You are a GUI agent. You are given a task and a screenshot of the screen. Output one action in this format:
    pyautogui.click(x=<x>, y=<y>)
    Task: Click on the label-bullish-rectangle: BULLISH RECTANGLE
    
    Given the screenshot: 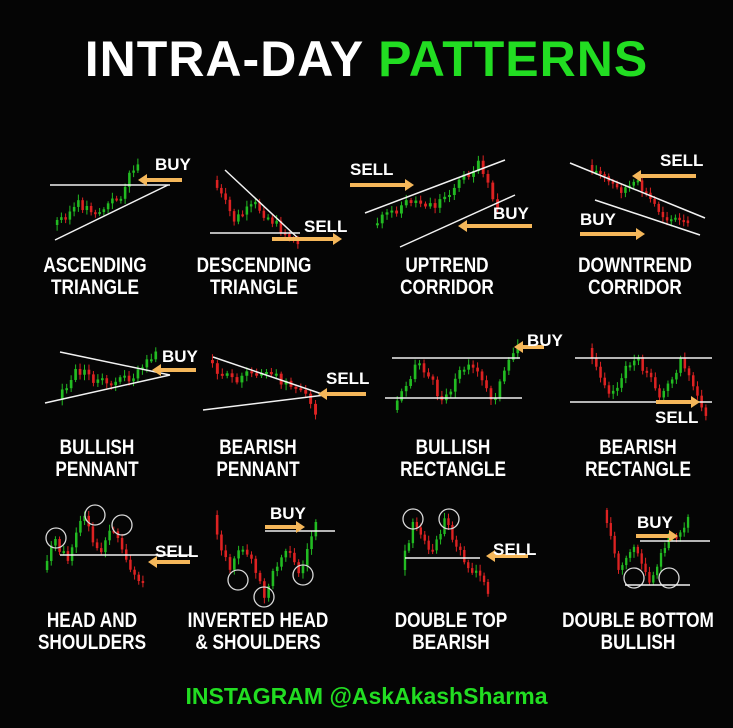 What is the action you would take?
    pyautogui.click(x=453, y=459)
    